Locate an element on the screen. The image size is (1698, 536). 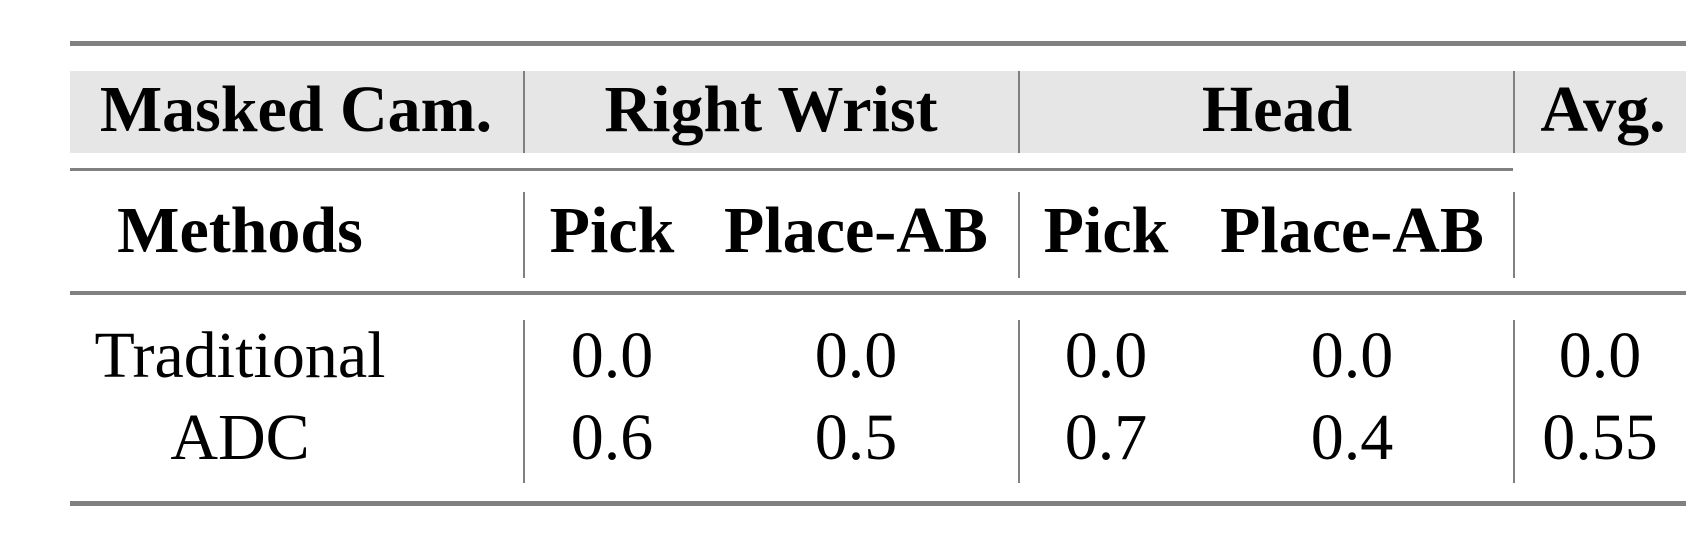
header-masked-cam: Masked Cam. is located at coordinates (296, 109).